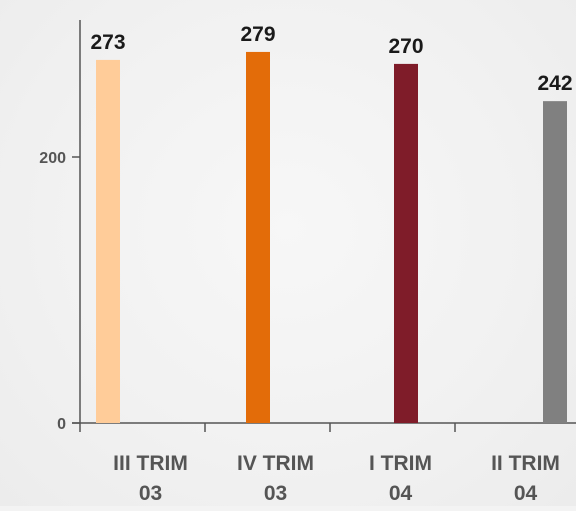 The height and width of the screenshot is (511, 576). What do you see at coordinates (400, 463) in the screenshot?
I see `x-category-label: I TRIM` at bounding box center [400, 463].